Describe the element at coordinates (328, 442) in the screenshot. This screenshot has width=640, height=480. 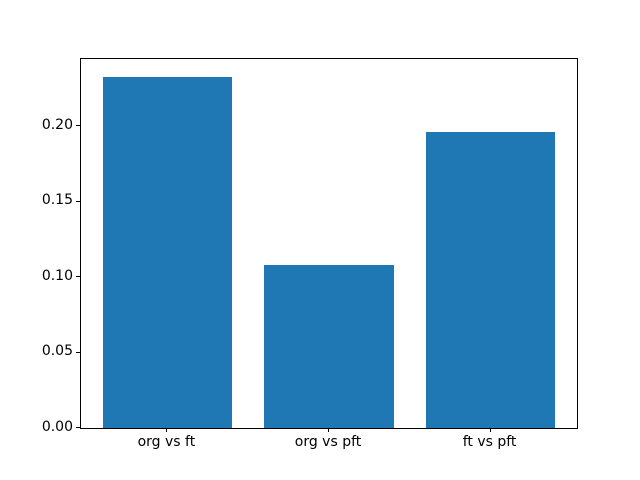
I see `x-tick-label-org-vs-pft: org vs pft` at that location.